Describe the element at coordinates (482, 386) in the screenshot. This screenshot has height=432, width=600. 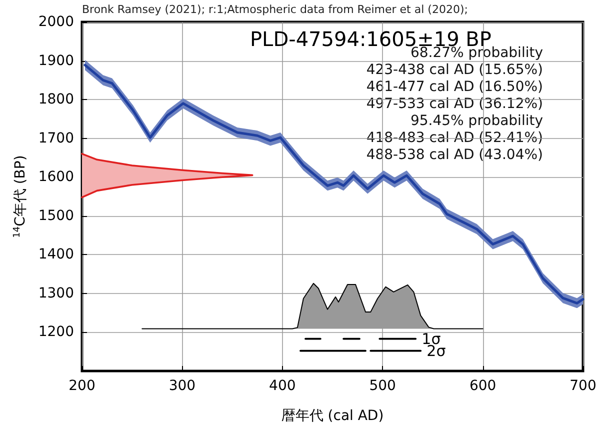
I see `x-tick-label: 600` at that location.